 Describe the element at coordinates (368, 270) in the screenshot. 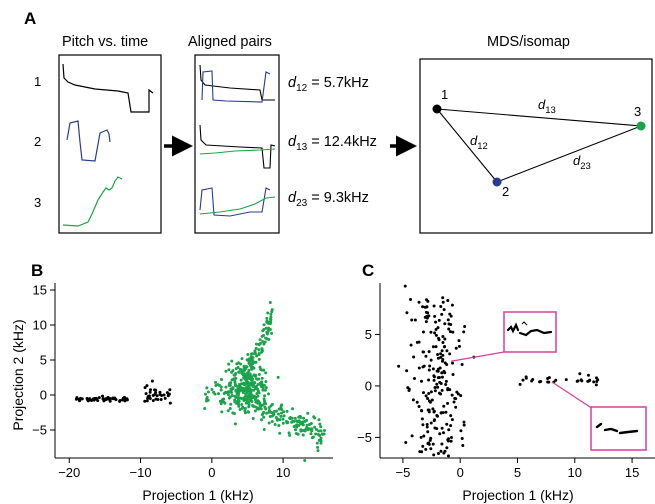

I see `panel-c-label: C` at that location.